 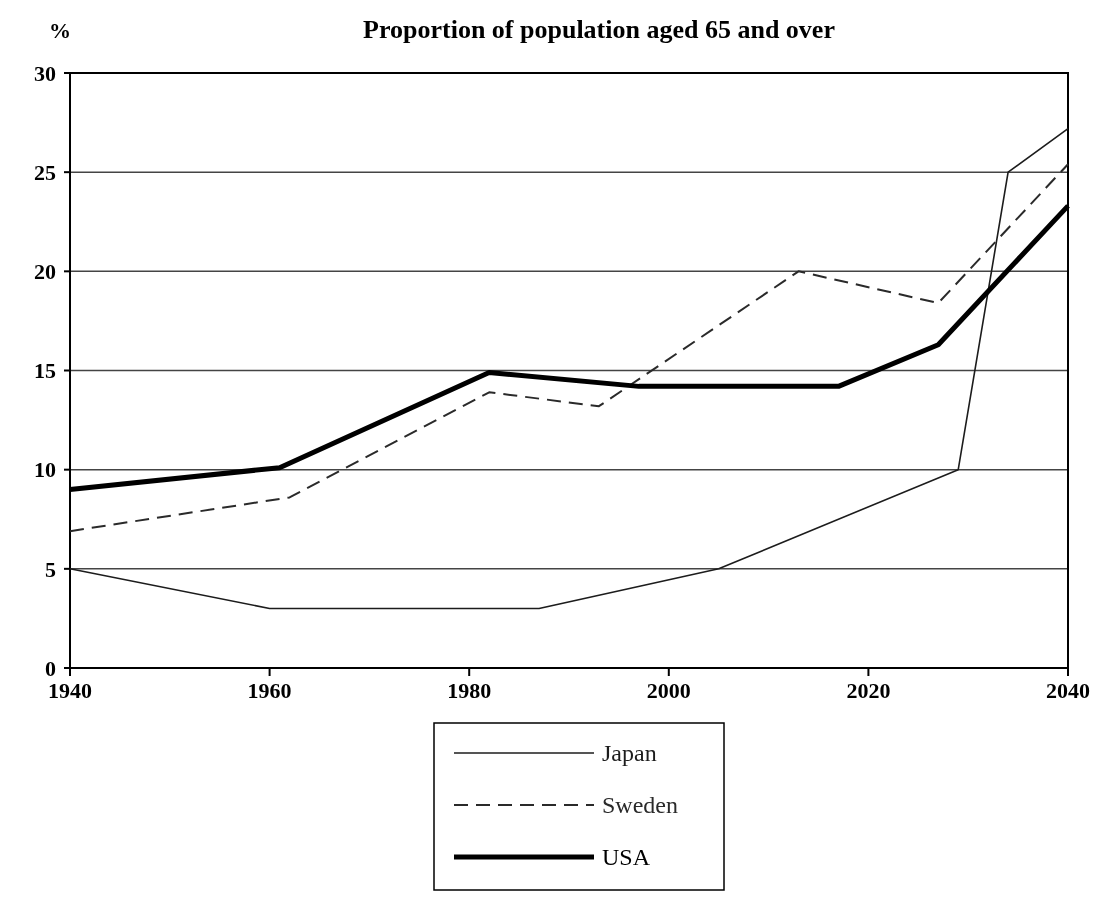 I want to click on text: Sweden, so click(x=640, y=805).